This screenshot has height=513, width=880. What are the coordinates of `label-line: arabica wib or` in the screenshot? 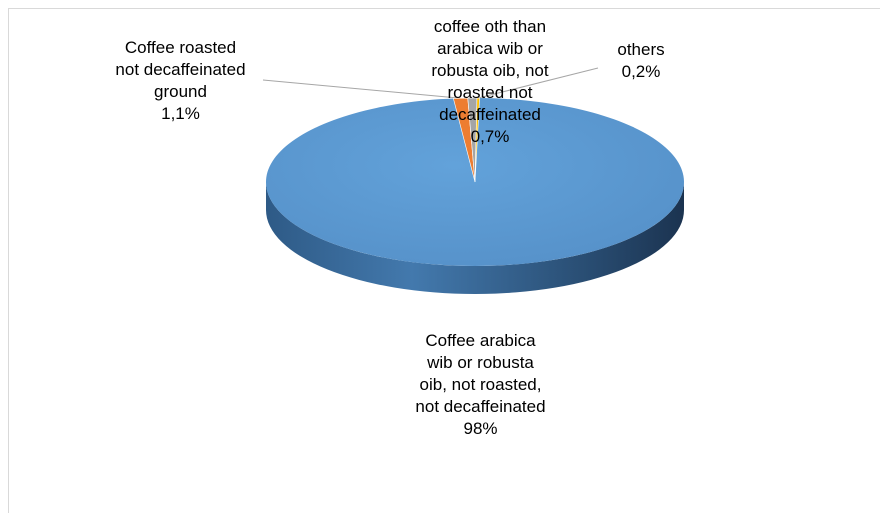 It's located at (490, 48).